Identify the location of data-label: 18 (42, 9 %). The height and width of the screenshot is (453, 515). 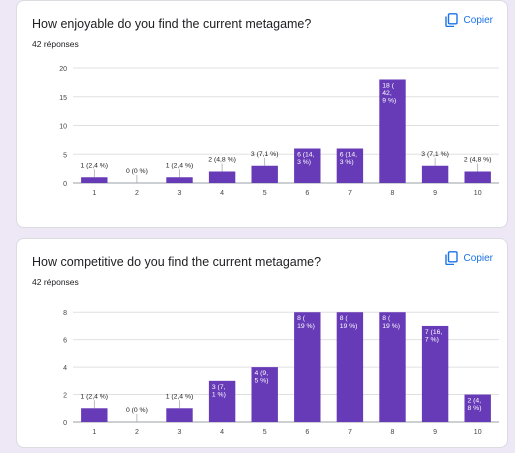
(389, 94).